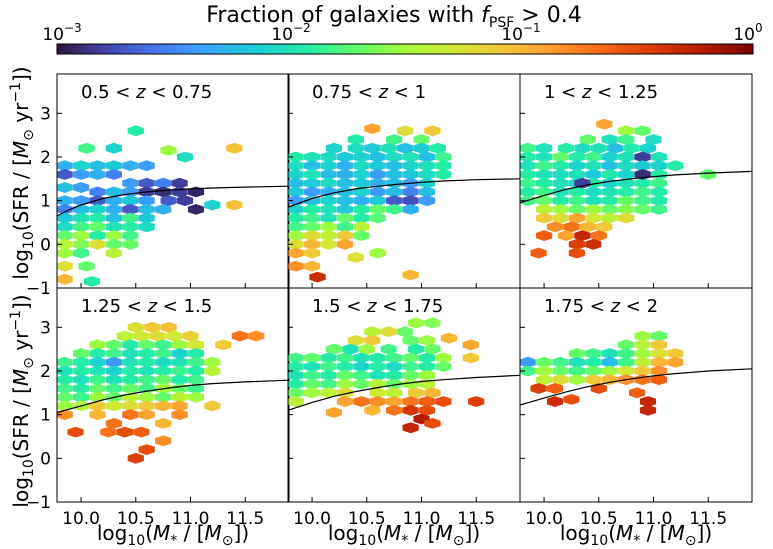 Image resolution: width=773 pixels, height=549 pixels. What do you see at coordinates (61, 33) in the screenshot?
I see `colorbar-tick-label: 10−3` at bounding box center [61, 33].